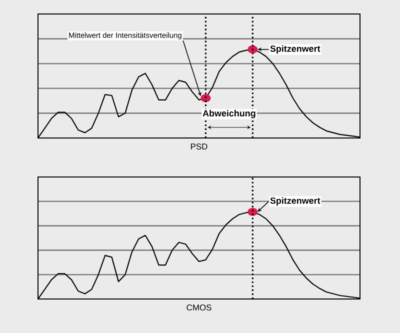 The width and height of the screenshot is (400, 333). Describe the element at coordinates (229, 114) in the screenshot. I see `annotation: Abweichung` at that location.